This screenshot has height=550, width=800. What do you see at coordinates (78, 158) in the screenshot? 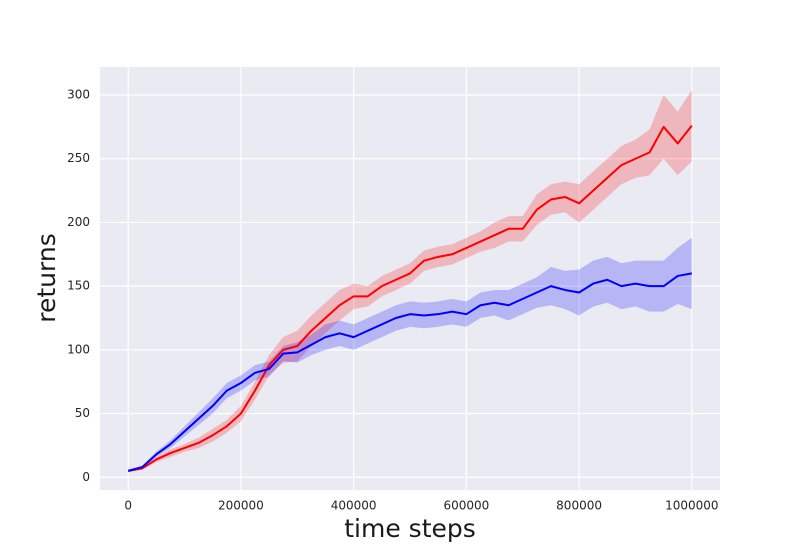
I see `y-tick-label: 250` at bounding box center [78, 158].